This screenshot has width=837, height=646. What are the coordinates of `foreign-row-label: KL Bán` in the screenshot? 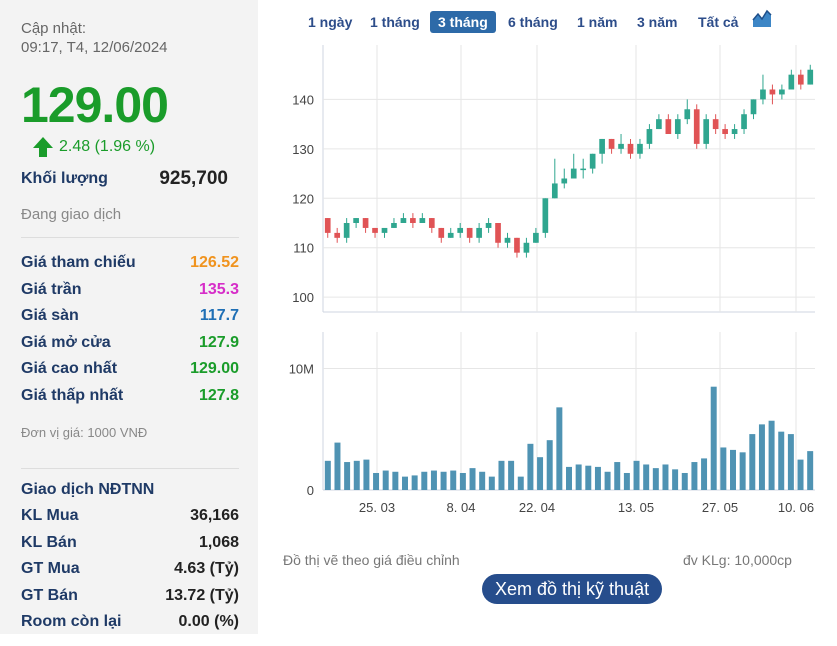 It's located at (49, 542).